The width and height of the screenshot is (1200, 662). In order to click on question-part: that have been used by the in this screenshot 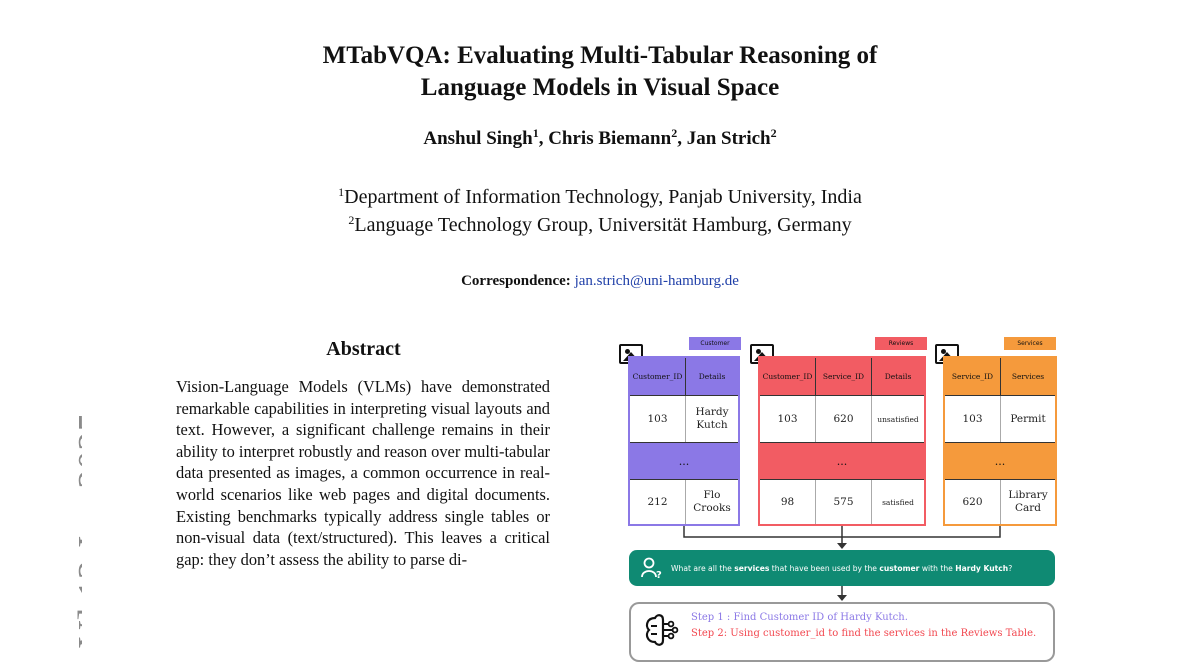, I will do `click(824, 568)`.